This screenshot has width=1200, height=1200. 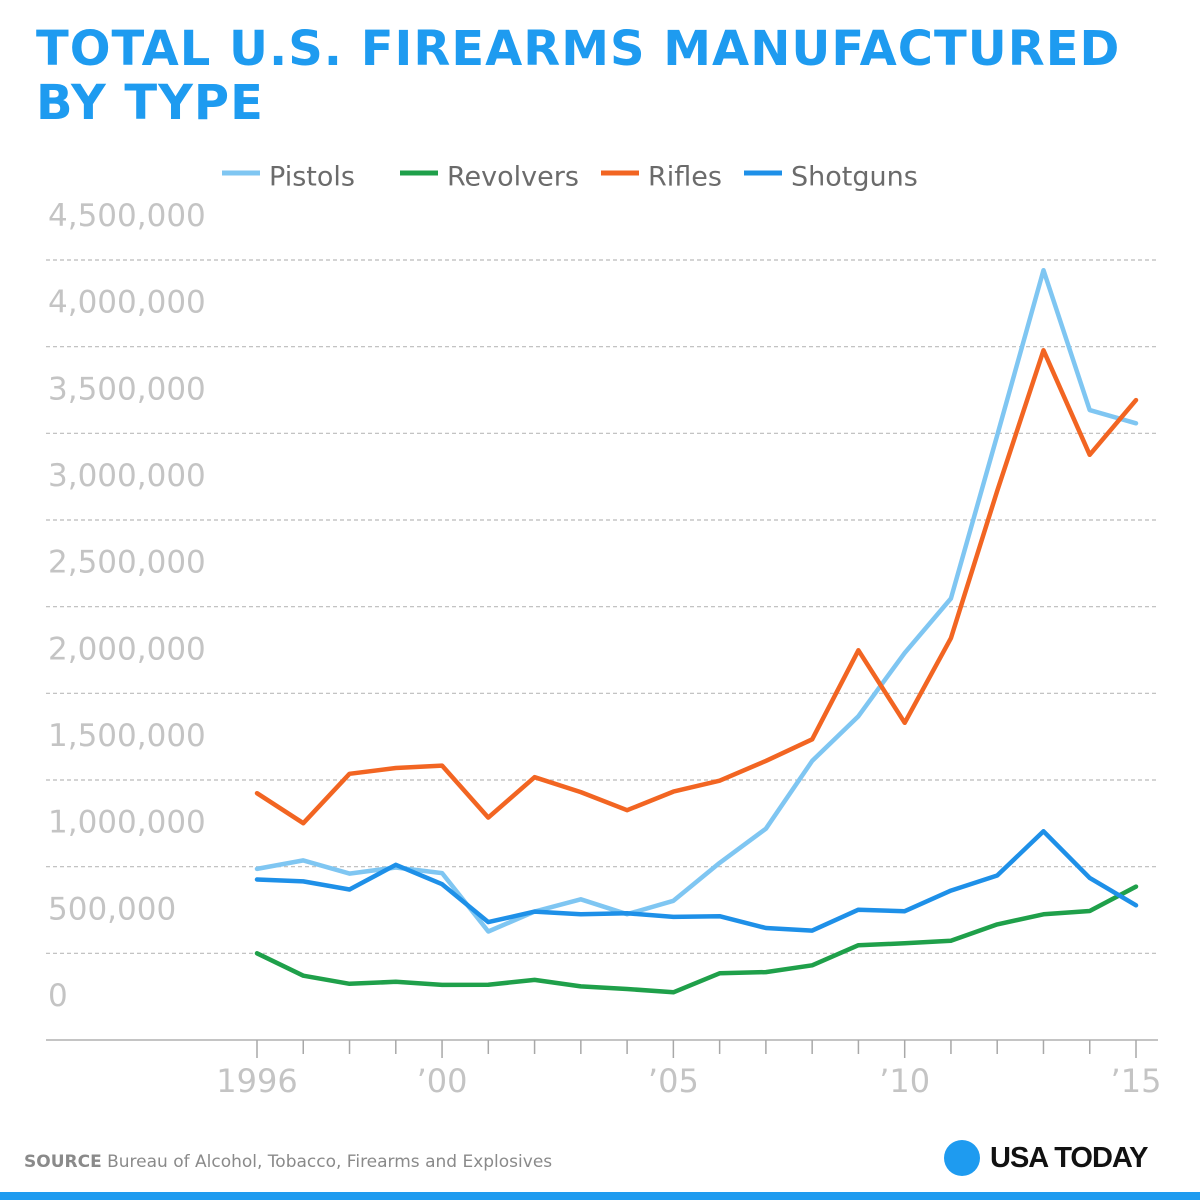 What do you see at coordinates (63, 1162) in the screenshot?
I see `source-label: SOURCE` at bounding box center [63, 1162].